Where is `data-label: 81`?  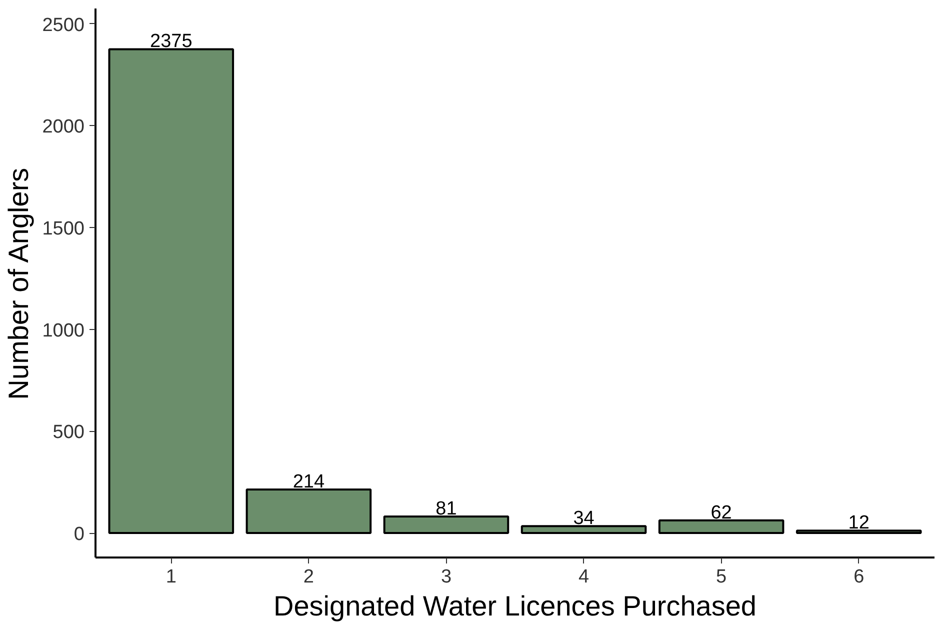 data-label: 81 is located at coordinates (446, 509).